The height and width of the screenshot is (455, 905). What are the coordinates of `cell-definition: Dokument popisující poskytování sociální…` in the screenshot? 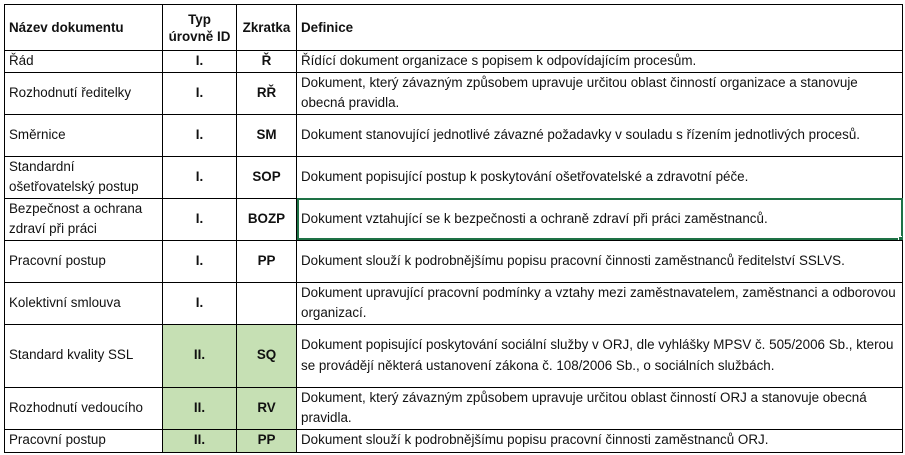 It's located at (599, 355).